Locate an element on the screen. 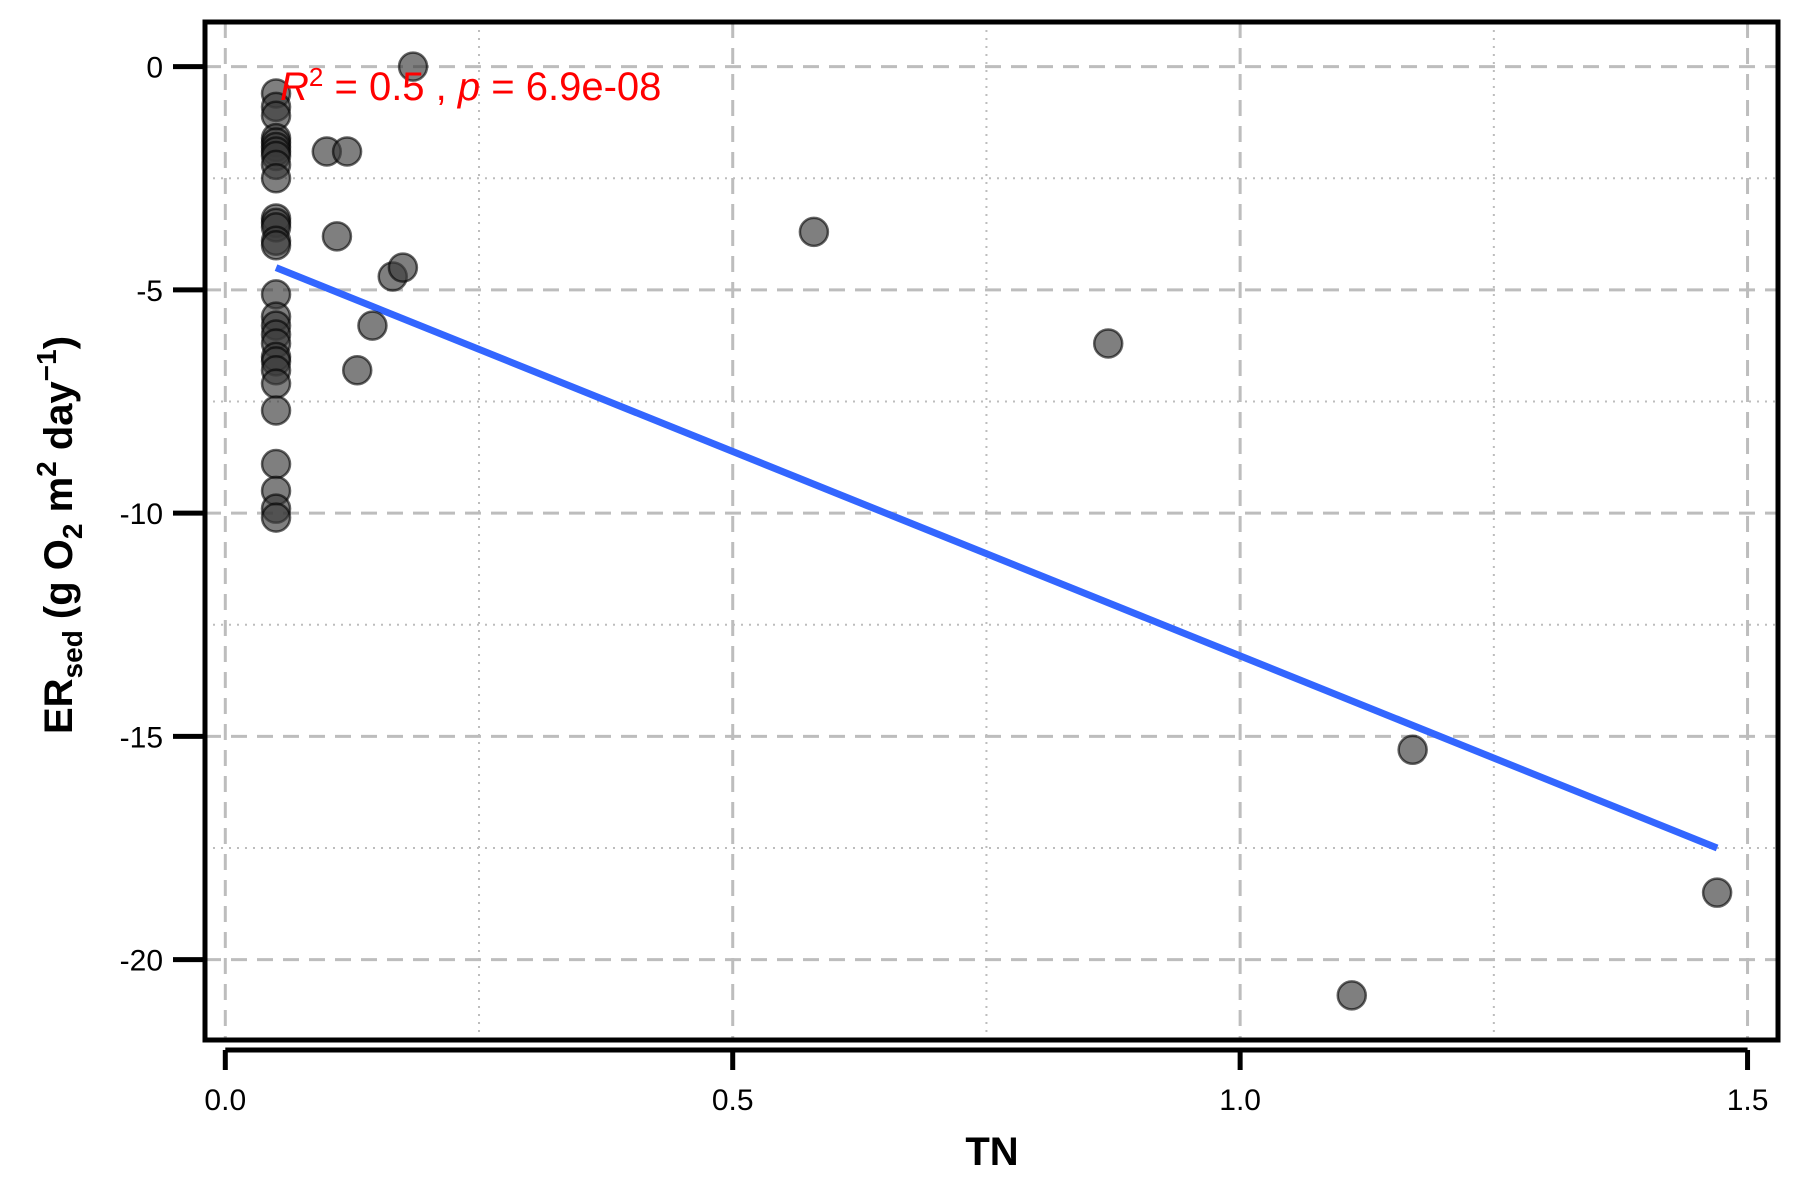  x-tick-label: 1.5 is located at coordinates (1748, 1100).